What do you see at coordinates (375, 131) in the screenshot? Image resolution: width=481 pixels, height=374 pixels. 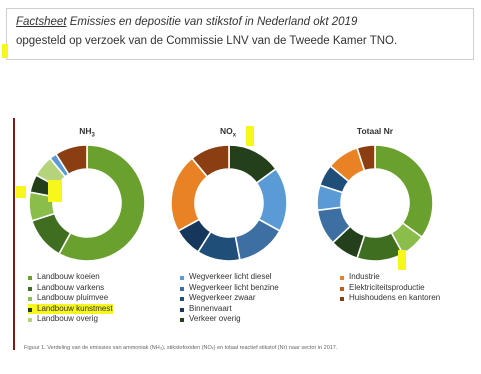 I see `chart-title-total: Totaal Nr` at bounding box center [375, 131].